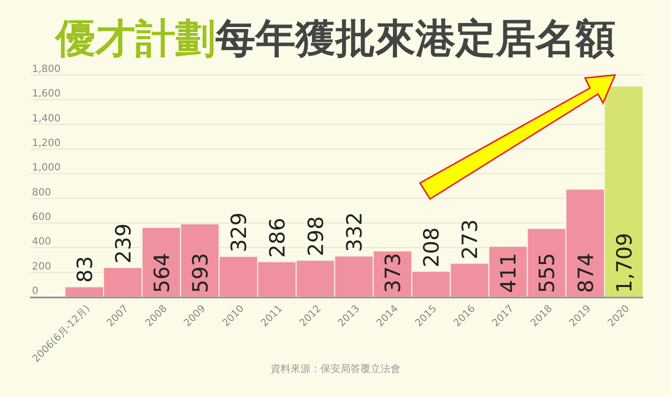  I want to click on y-tick-label: 400, so click(42, 242).